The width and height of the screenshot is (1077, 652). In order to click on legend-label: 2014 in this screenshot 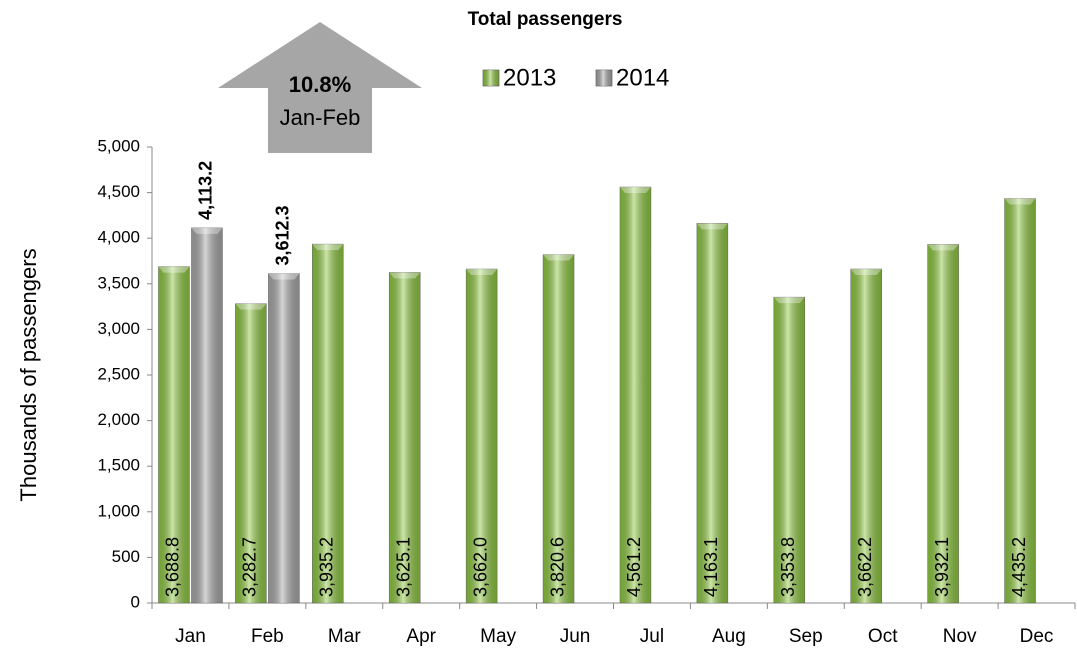, I will do `click(642, 77)`.